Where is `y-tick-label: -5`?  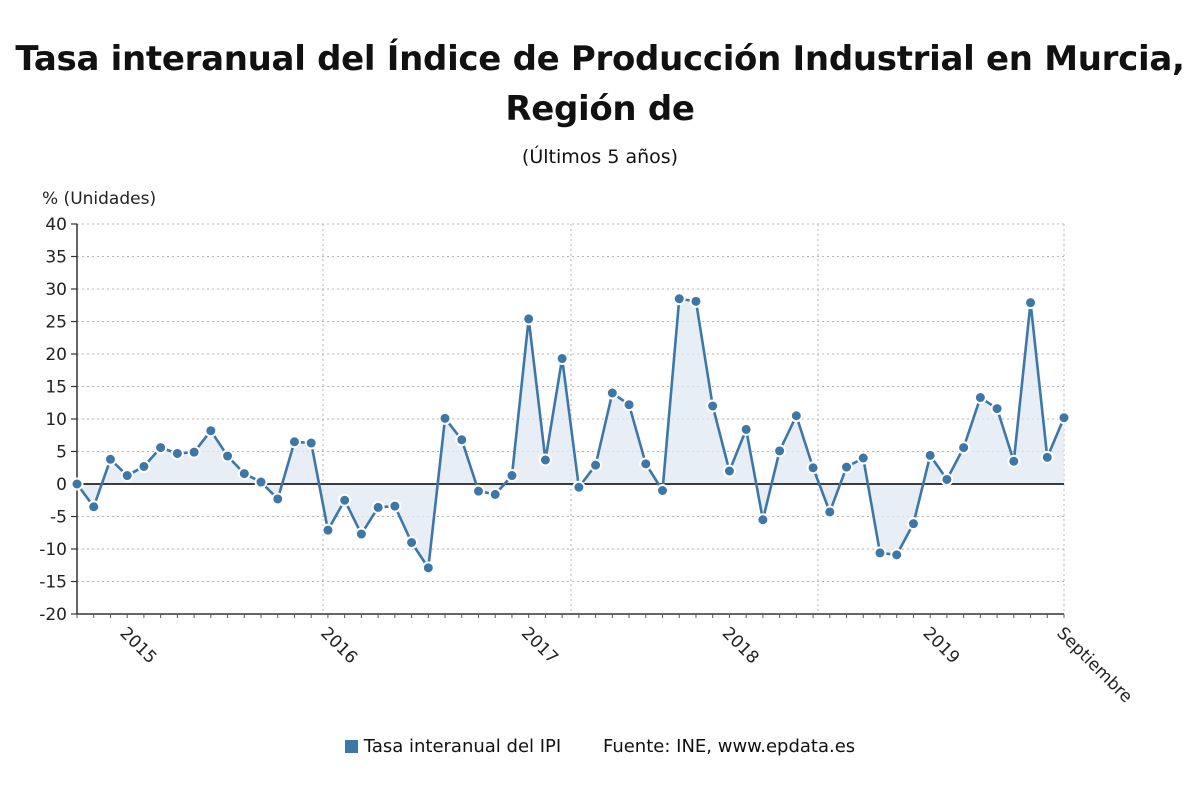 y-tick-label: -5 is located at coordinates (58, 518).